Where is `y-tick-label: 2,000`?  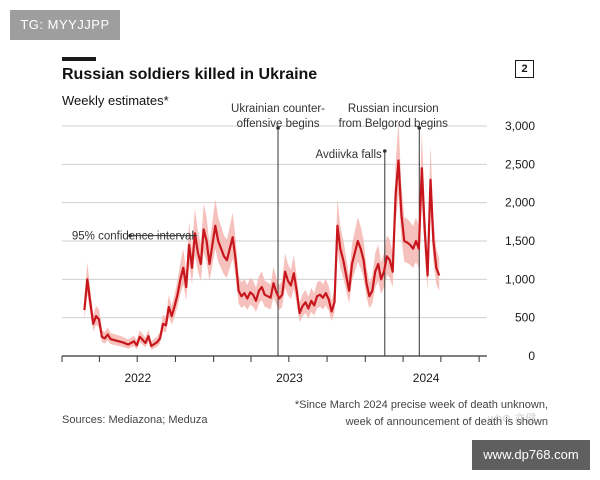 y-tick-label: 2,000 is located at coordinates (520, 203).